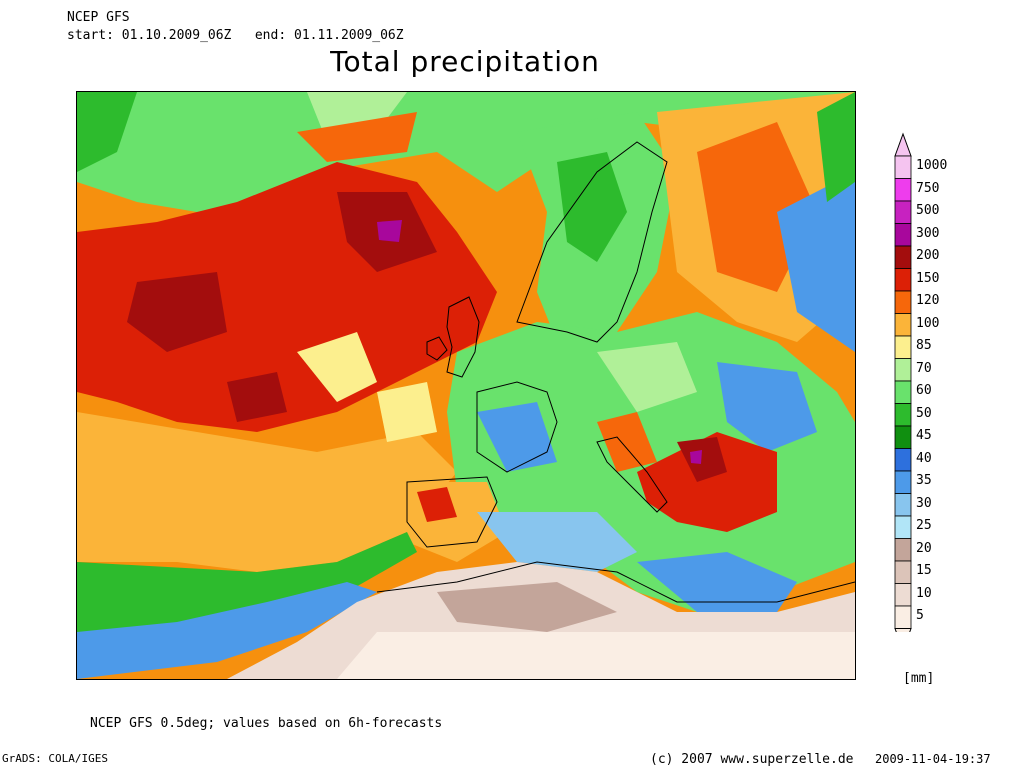 The image size is (1024, 768). What do you see at coordinates (349, 35) in the screenshot?
I see `end-time: 01.11.2009_06Z` at bounding box center [349, 35].